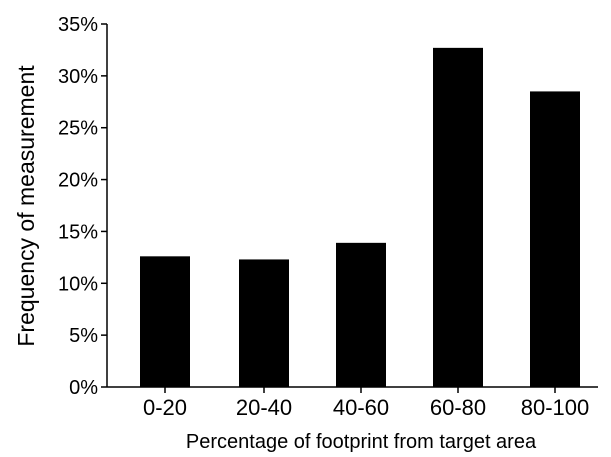  Describe the element at coordinates (83, 388) in the screenshot. I see `y-tick-label: 0%` at that location.